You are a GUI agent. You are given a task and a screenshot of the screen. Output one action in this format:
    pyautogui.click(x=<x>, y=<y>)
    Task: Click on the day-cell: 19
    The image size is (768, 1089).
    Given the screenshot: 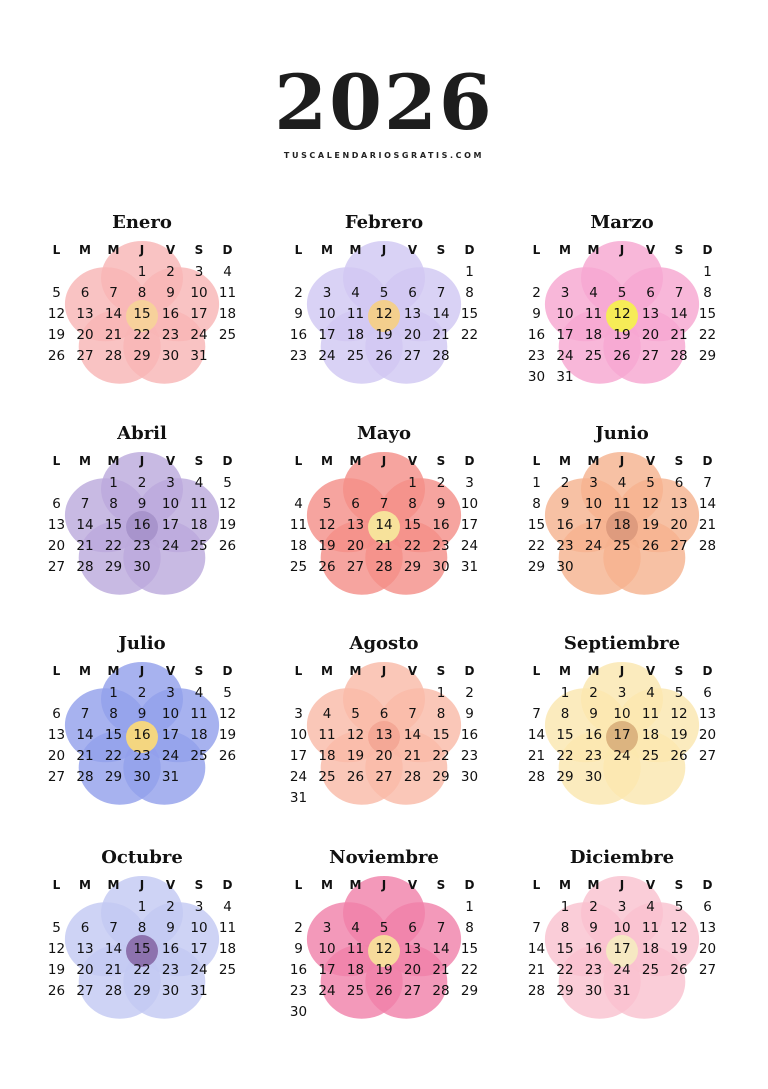 What is the action you would take?
    pyautogui.click(x=384, y=970)
    